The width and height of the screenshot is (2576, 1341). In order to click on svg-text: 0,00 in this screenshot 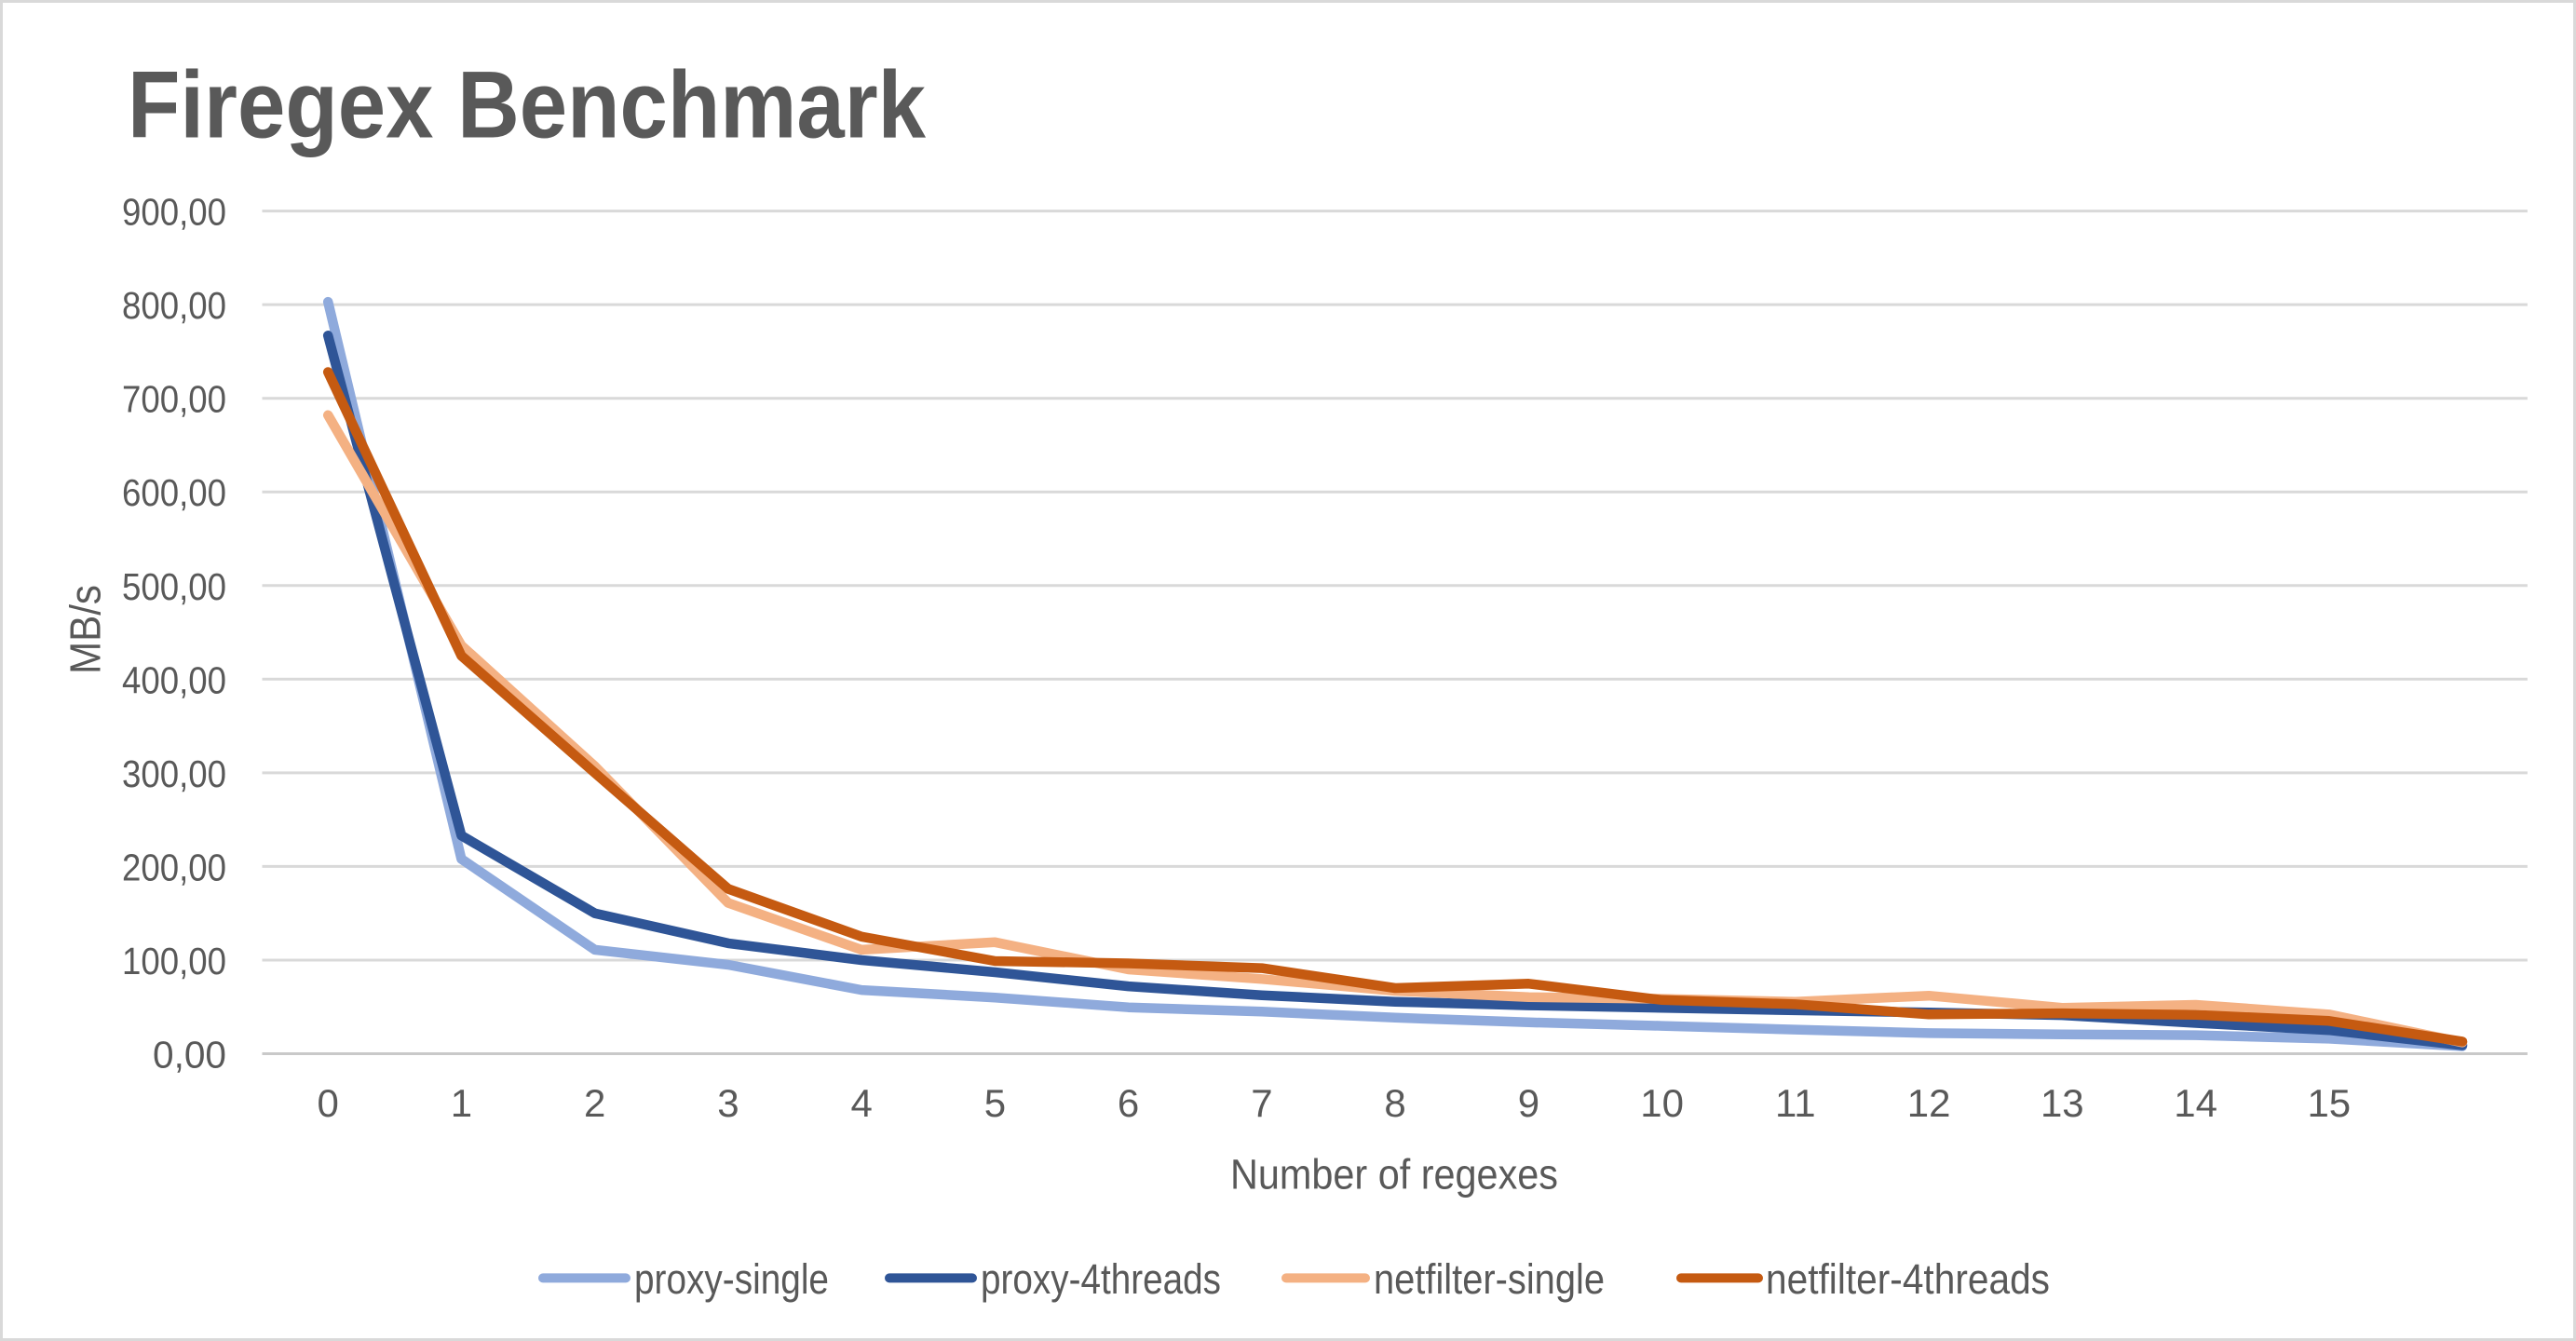, I will do `click(189, 1055)`.